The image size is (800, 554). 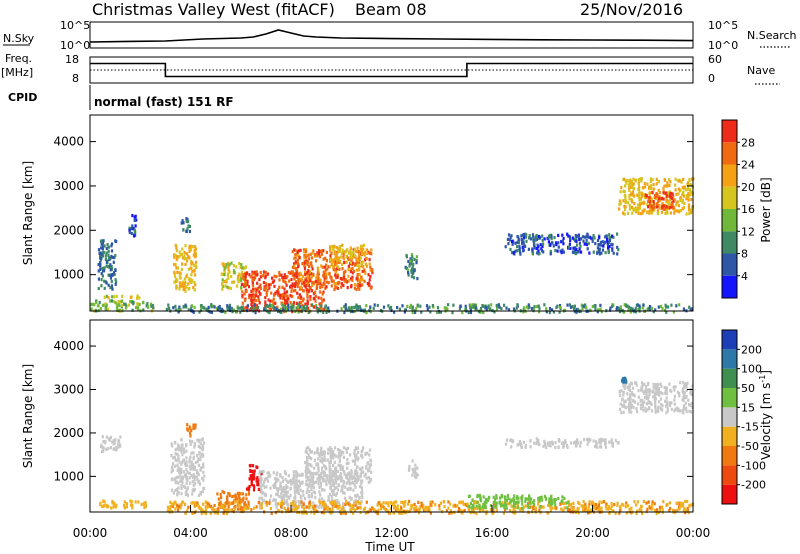 I want to click on nsearch-tick-top: 10^5, so click(x=723, y=25).